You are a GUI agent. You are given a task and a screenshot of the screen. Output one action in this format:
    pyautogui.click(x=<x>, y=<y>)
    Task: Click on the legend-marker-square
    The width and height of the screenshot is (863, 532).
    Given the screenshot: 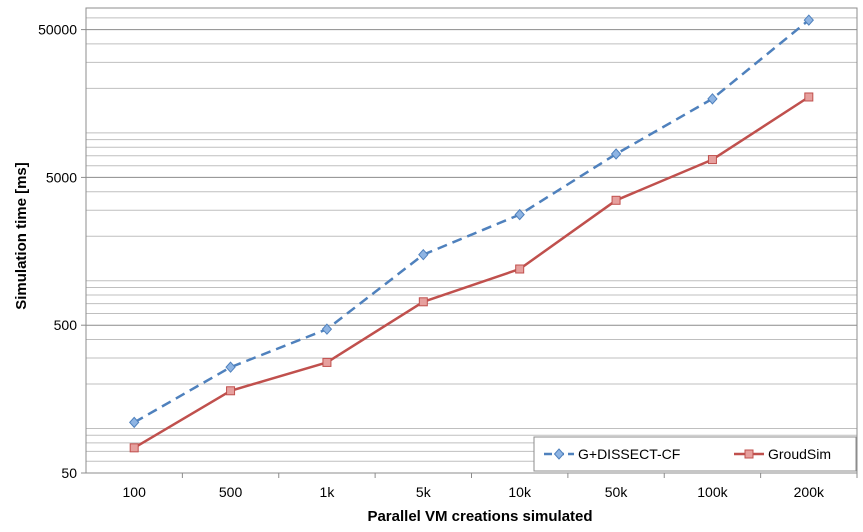 What is the action you would take?
    pyautogui.click(x=749, y=454)
    